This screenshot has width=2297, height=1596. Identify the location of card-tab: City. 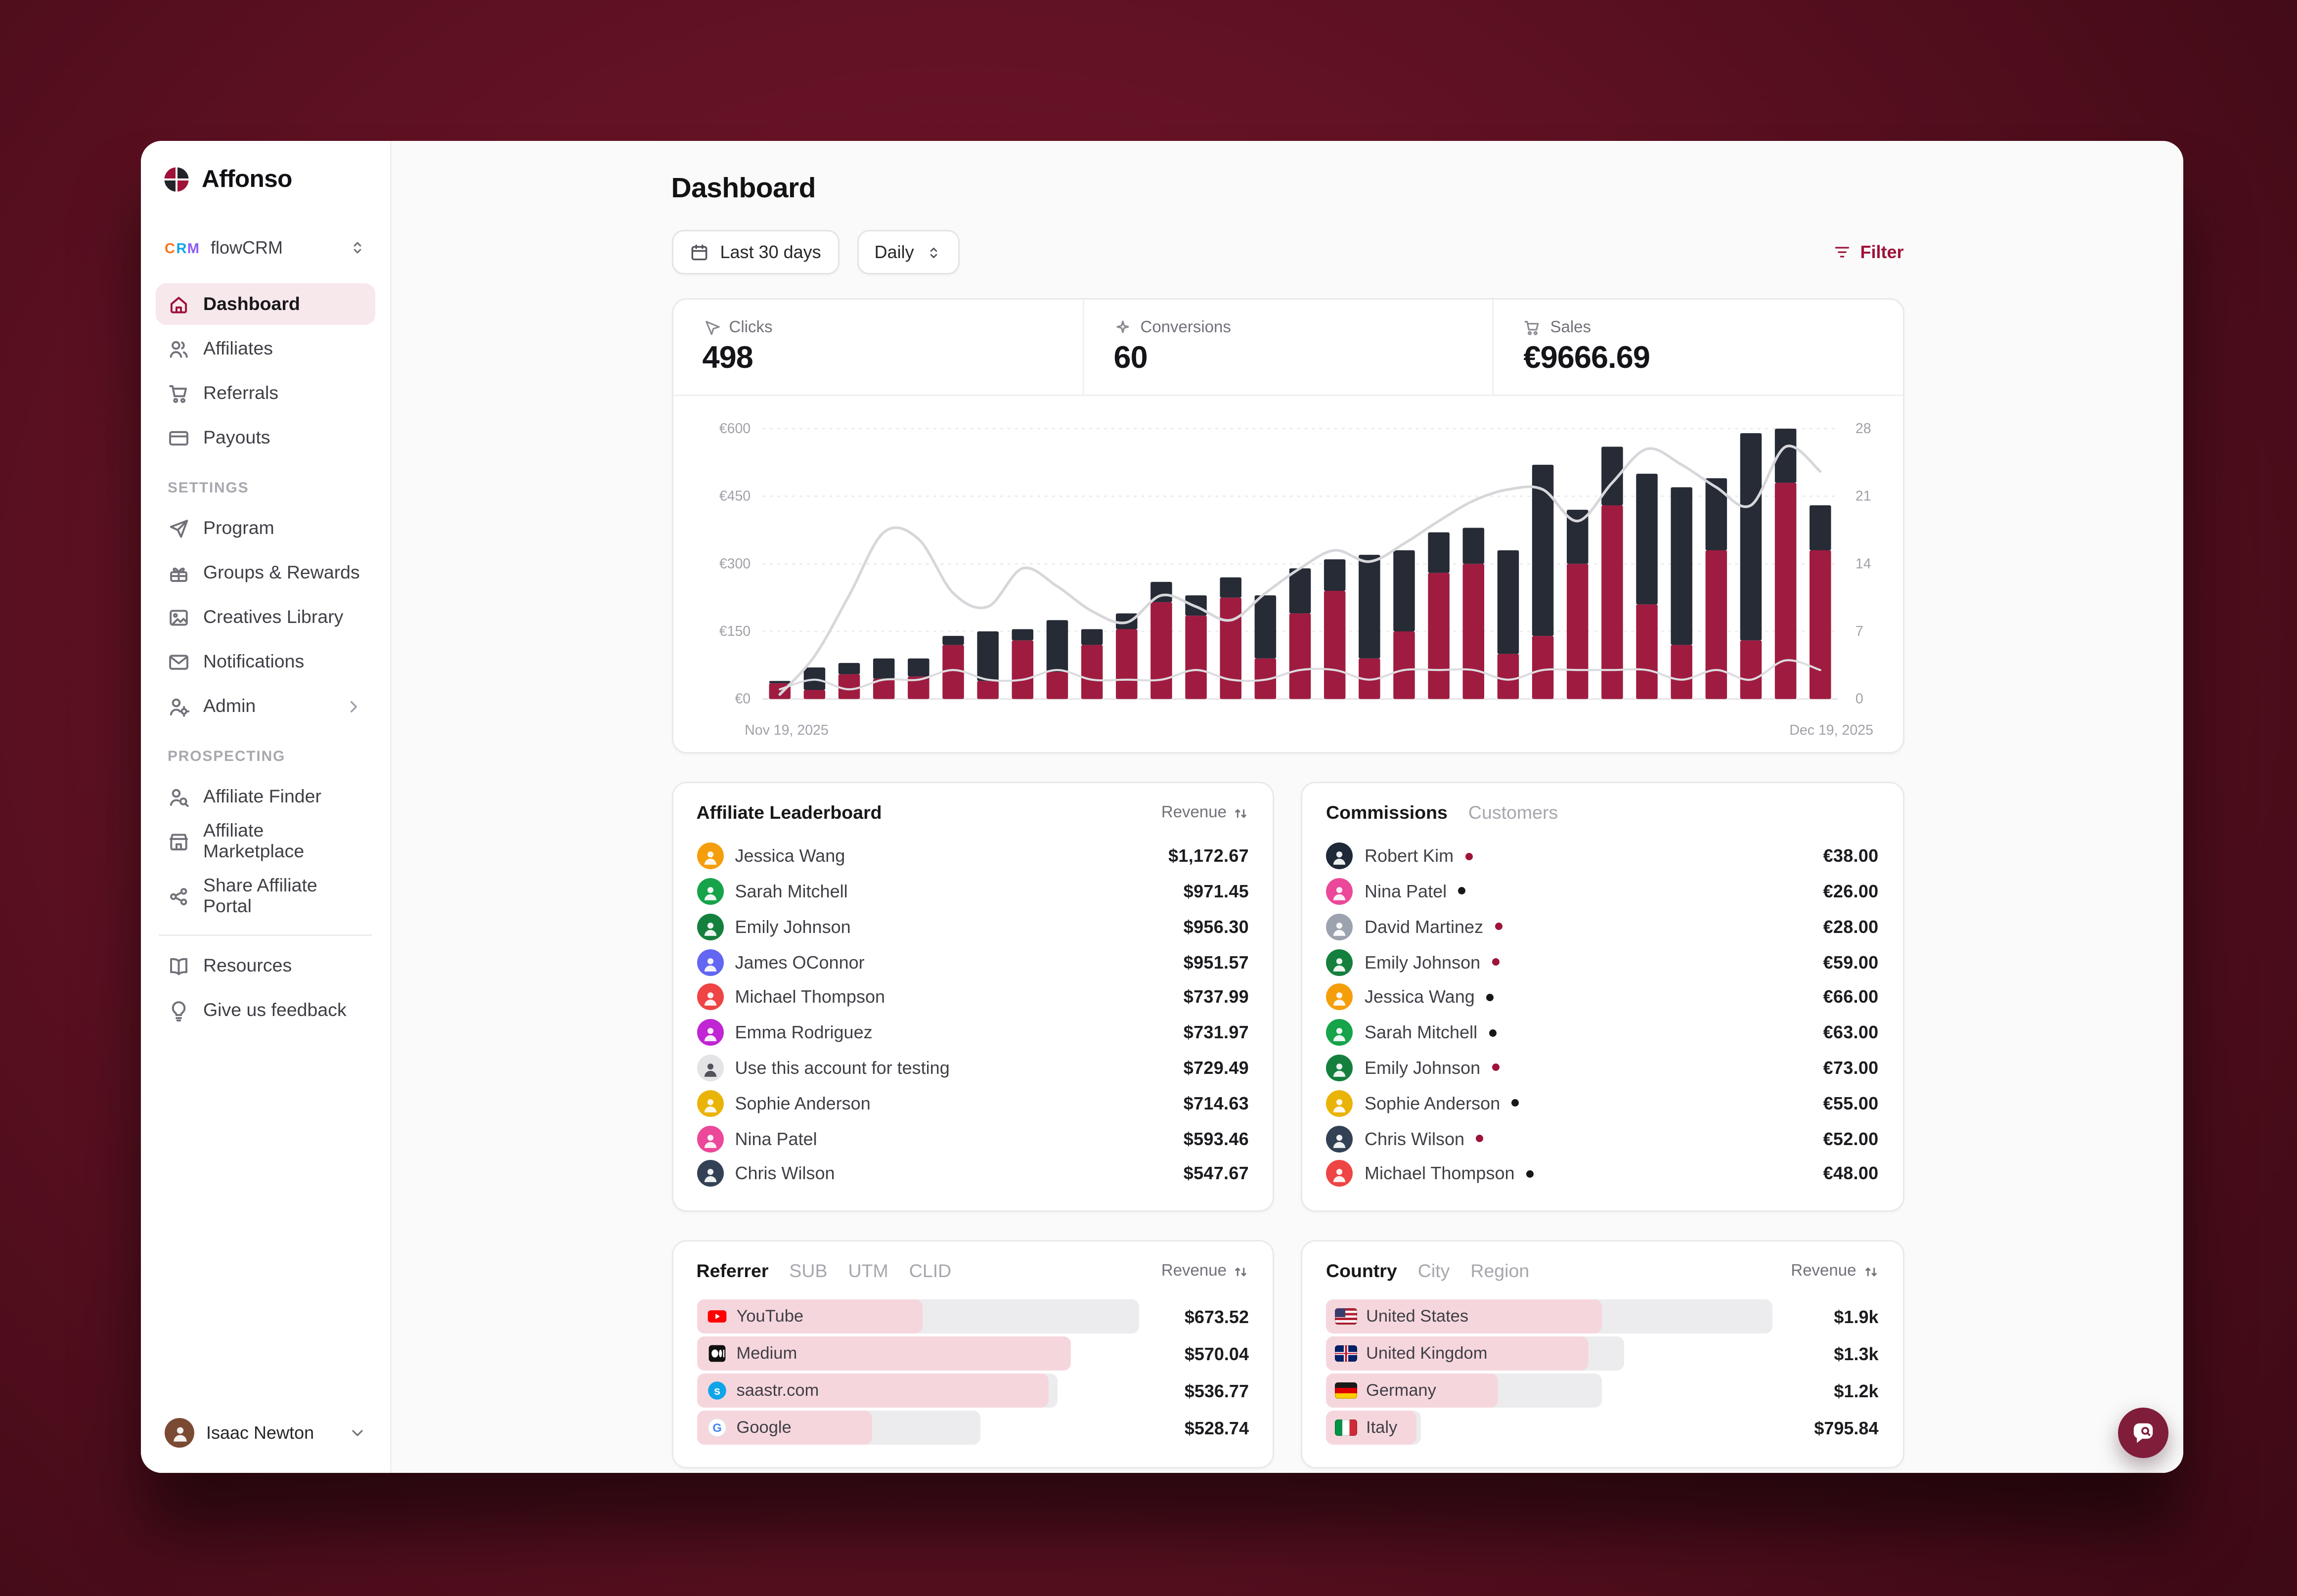
(1434, 1271).